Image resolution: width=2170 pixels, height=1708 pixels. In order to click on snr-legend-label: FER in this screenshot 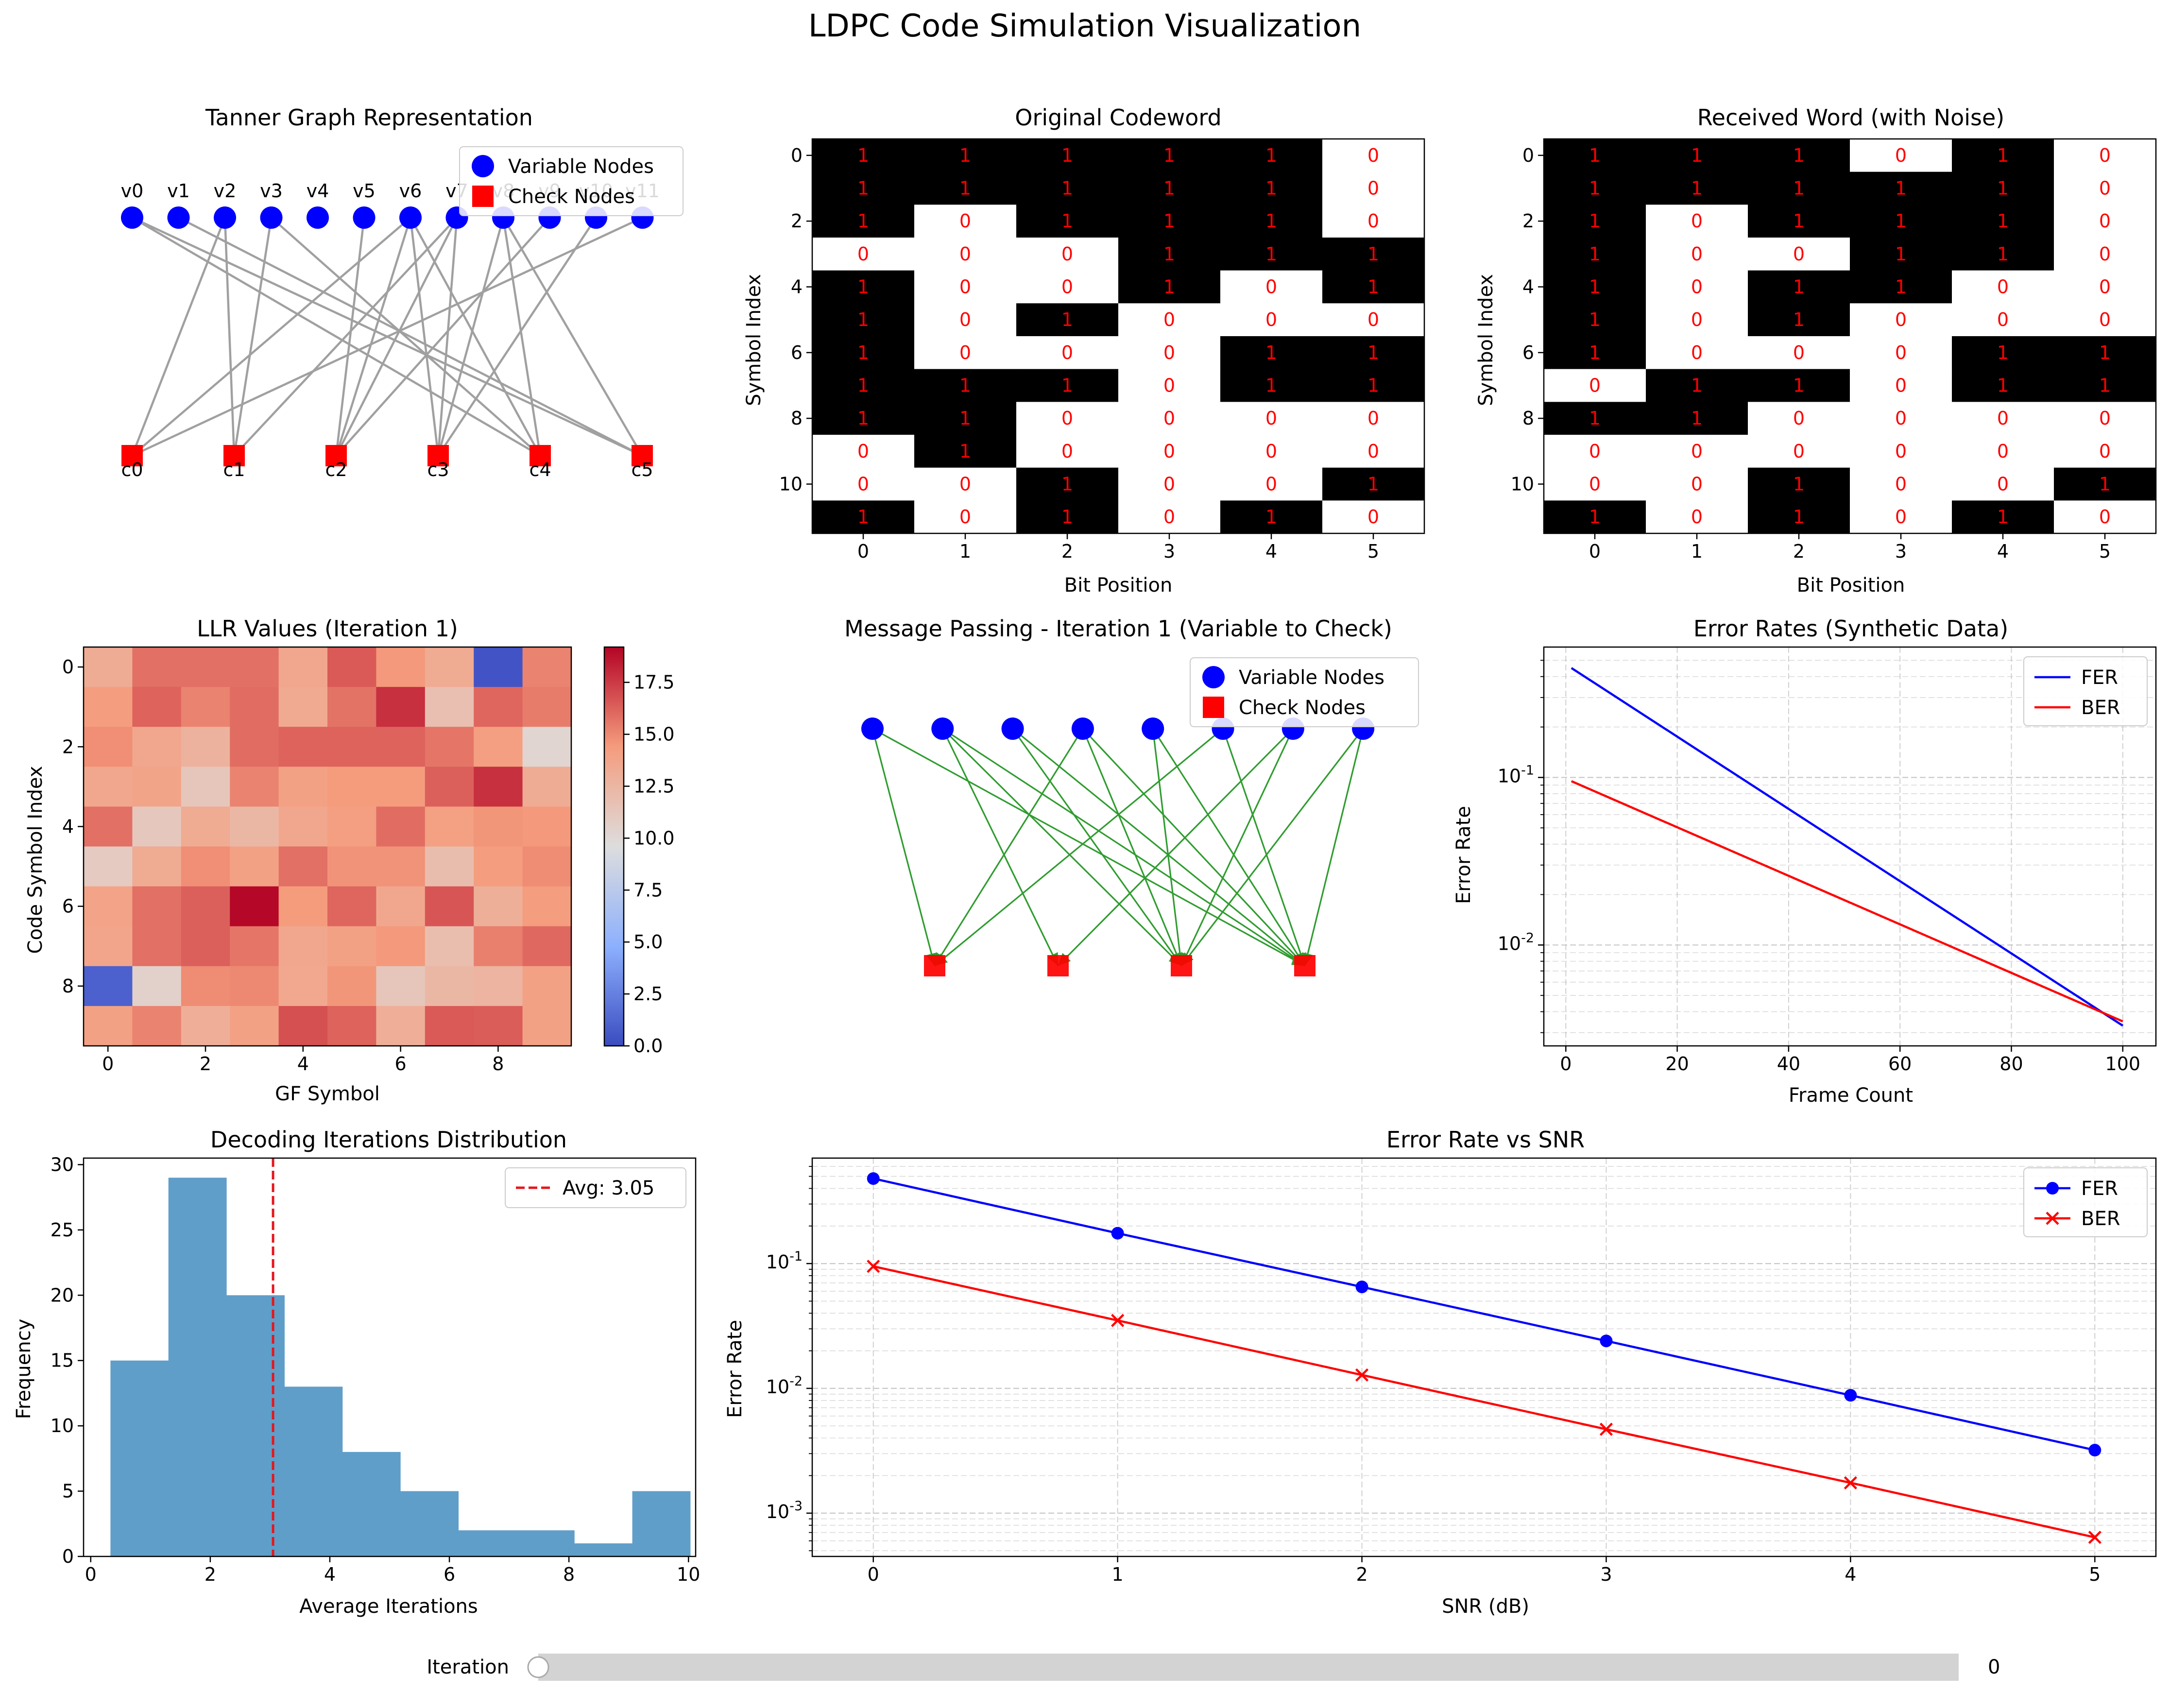, I will do `click(2099, 1189)`.